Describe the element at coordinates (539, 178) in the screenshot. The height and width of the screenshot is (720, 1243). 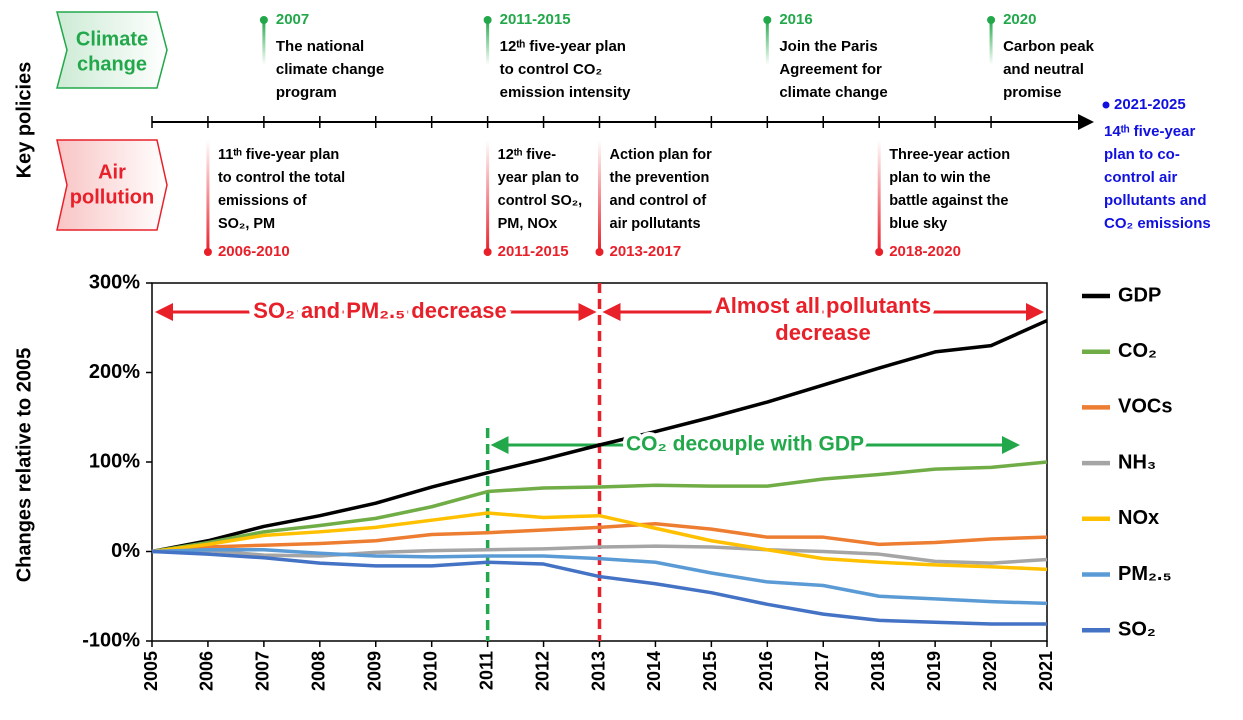
I see `air-policy: year plan to` at that location.